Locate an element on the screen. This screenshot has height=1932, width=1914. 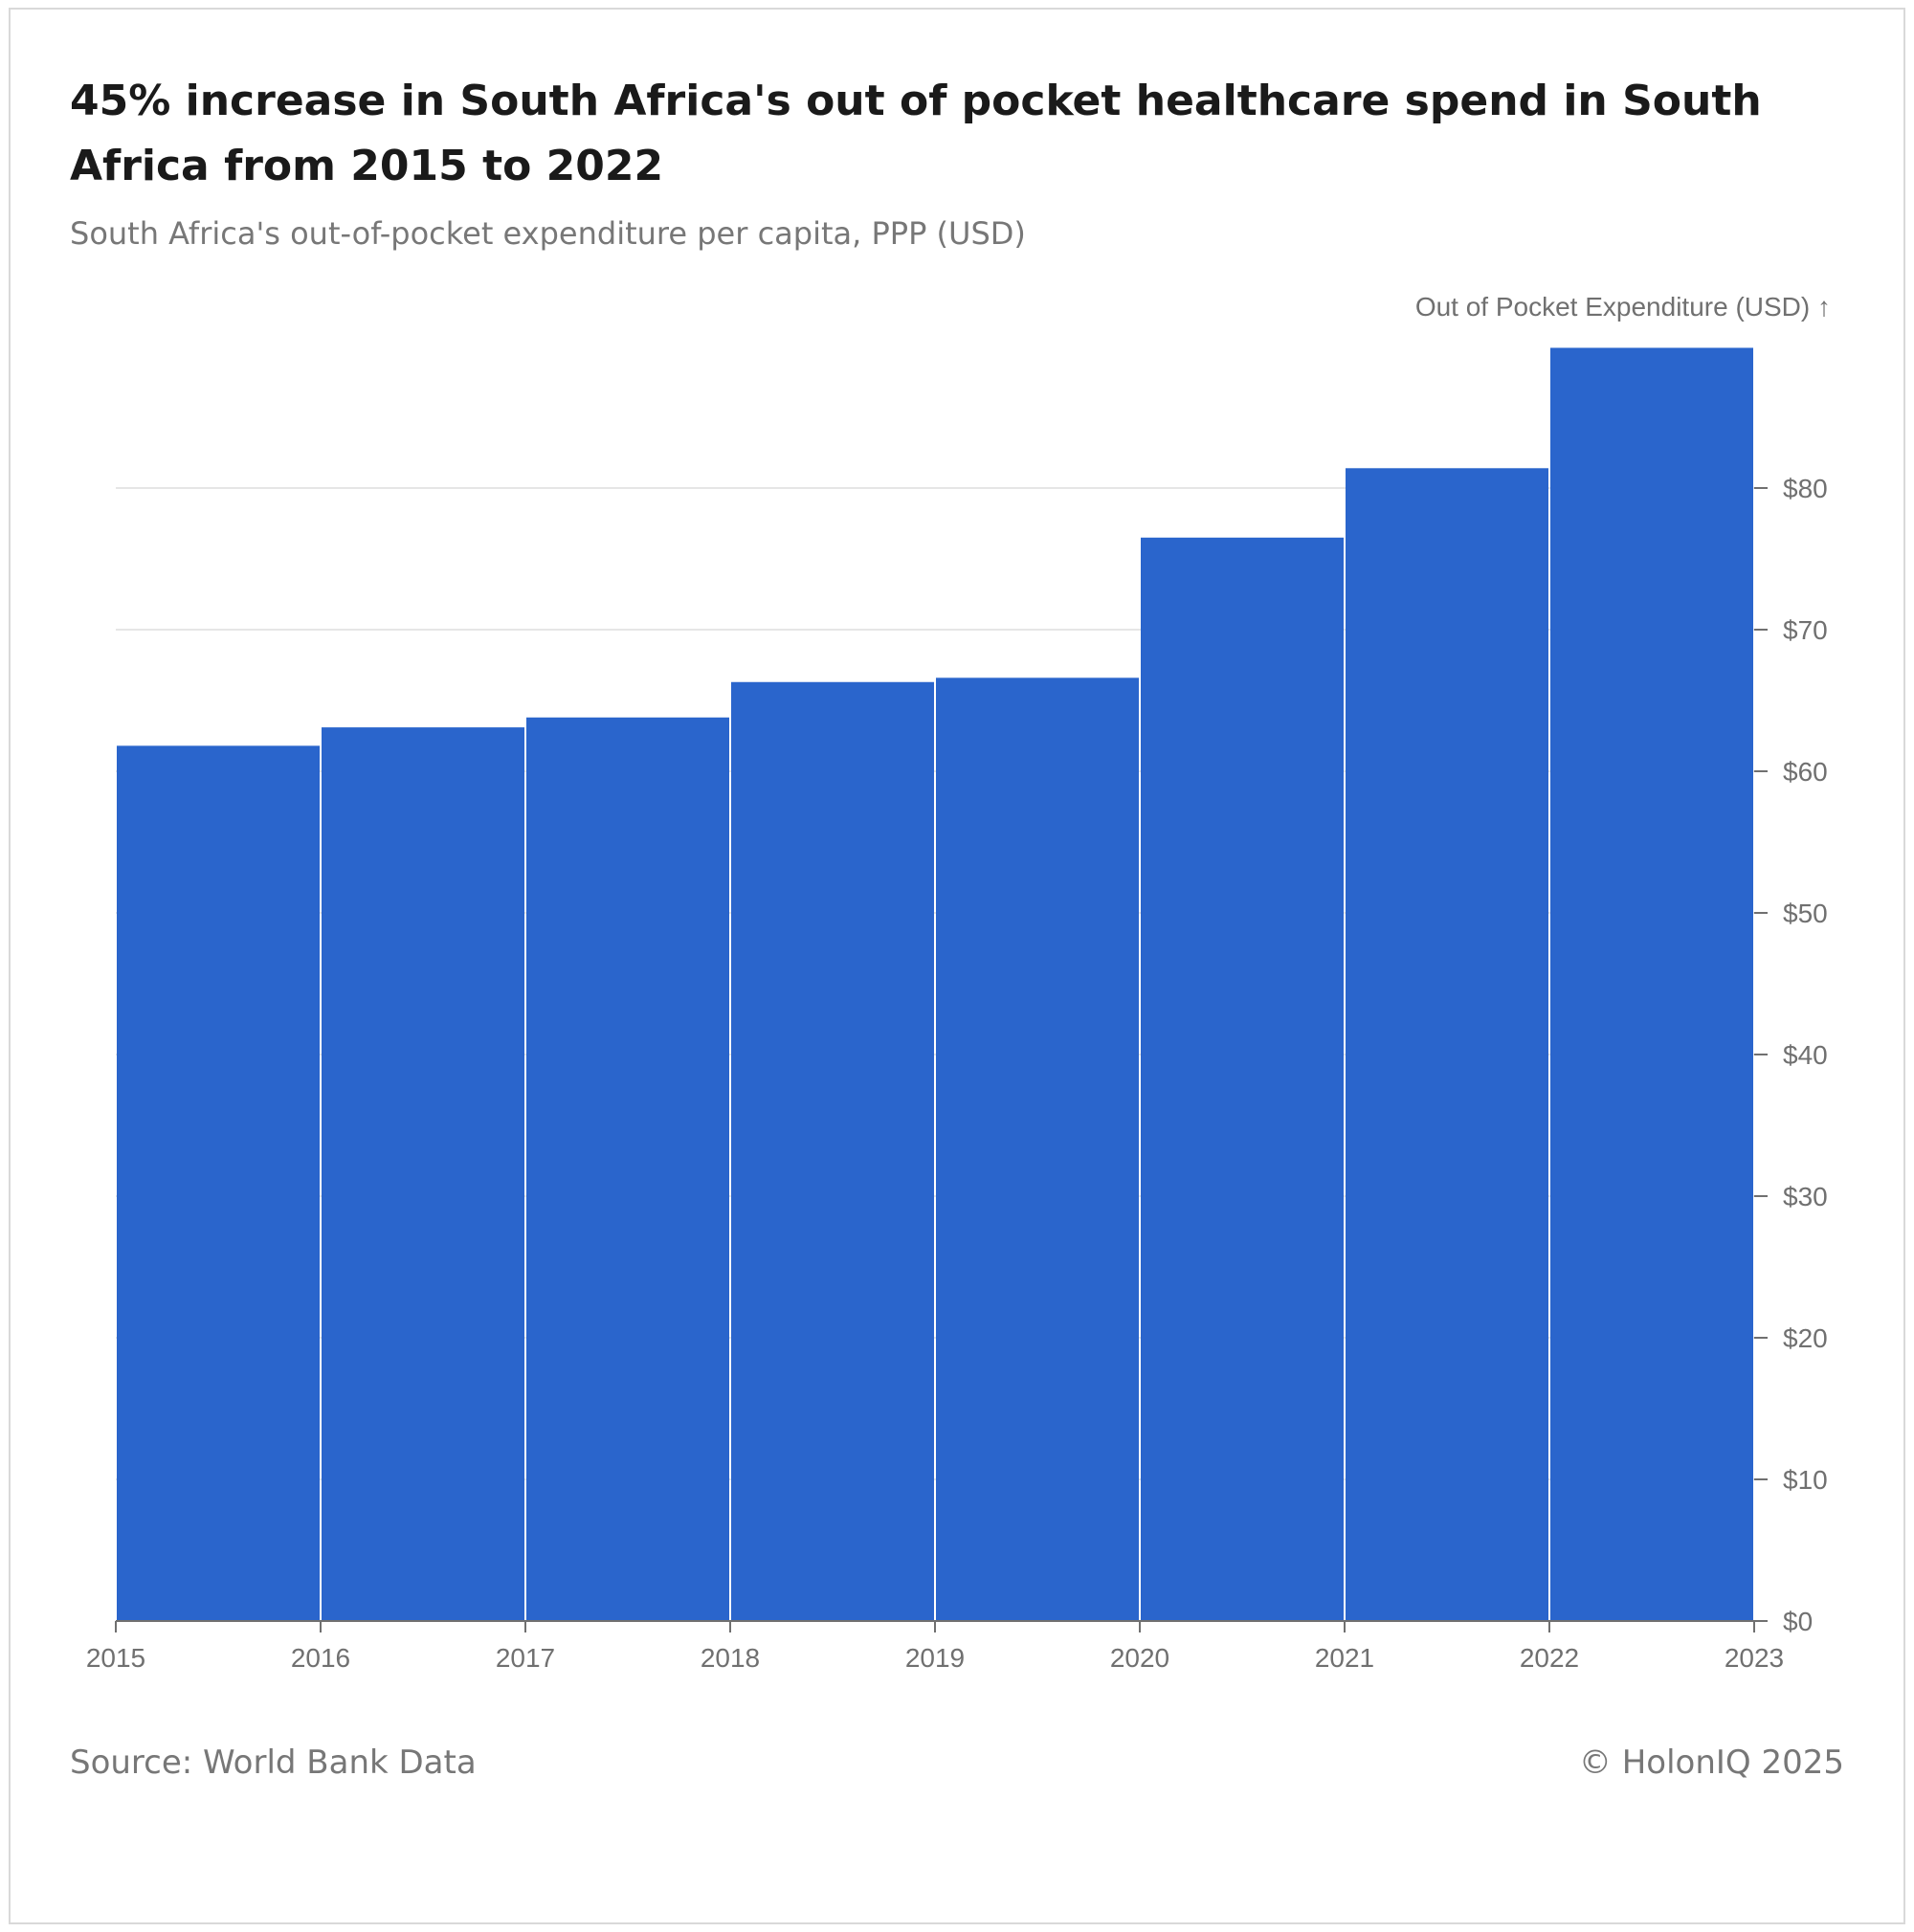
y-tick-label: $20 is located at coordinates (1805, 1338).